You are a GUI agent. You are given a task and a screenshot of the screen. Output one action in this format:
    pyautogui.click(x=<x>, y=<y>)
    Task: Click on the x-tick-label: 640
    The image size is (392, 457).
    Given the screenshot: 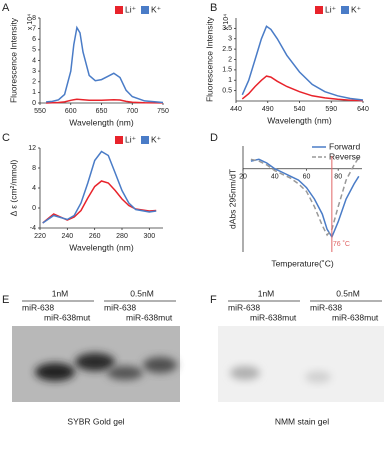 What is the action you would take?
    pyautogui.click(x=363, y=109)
    